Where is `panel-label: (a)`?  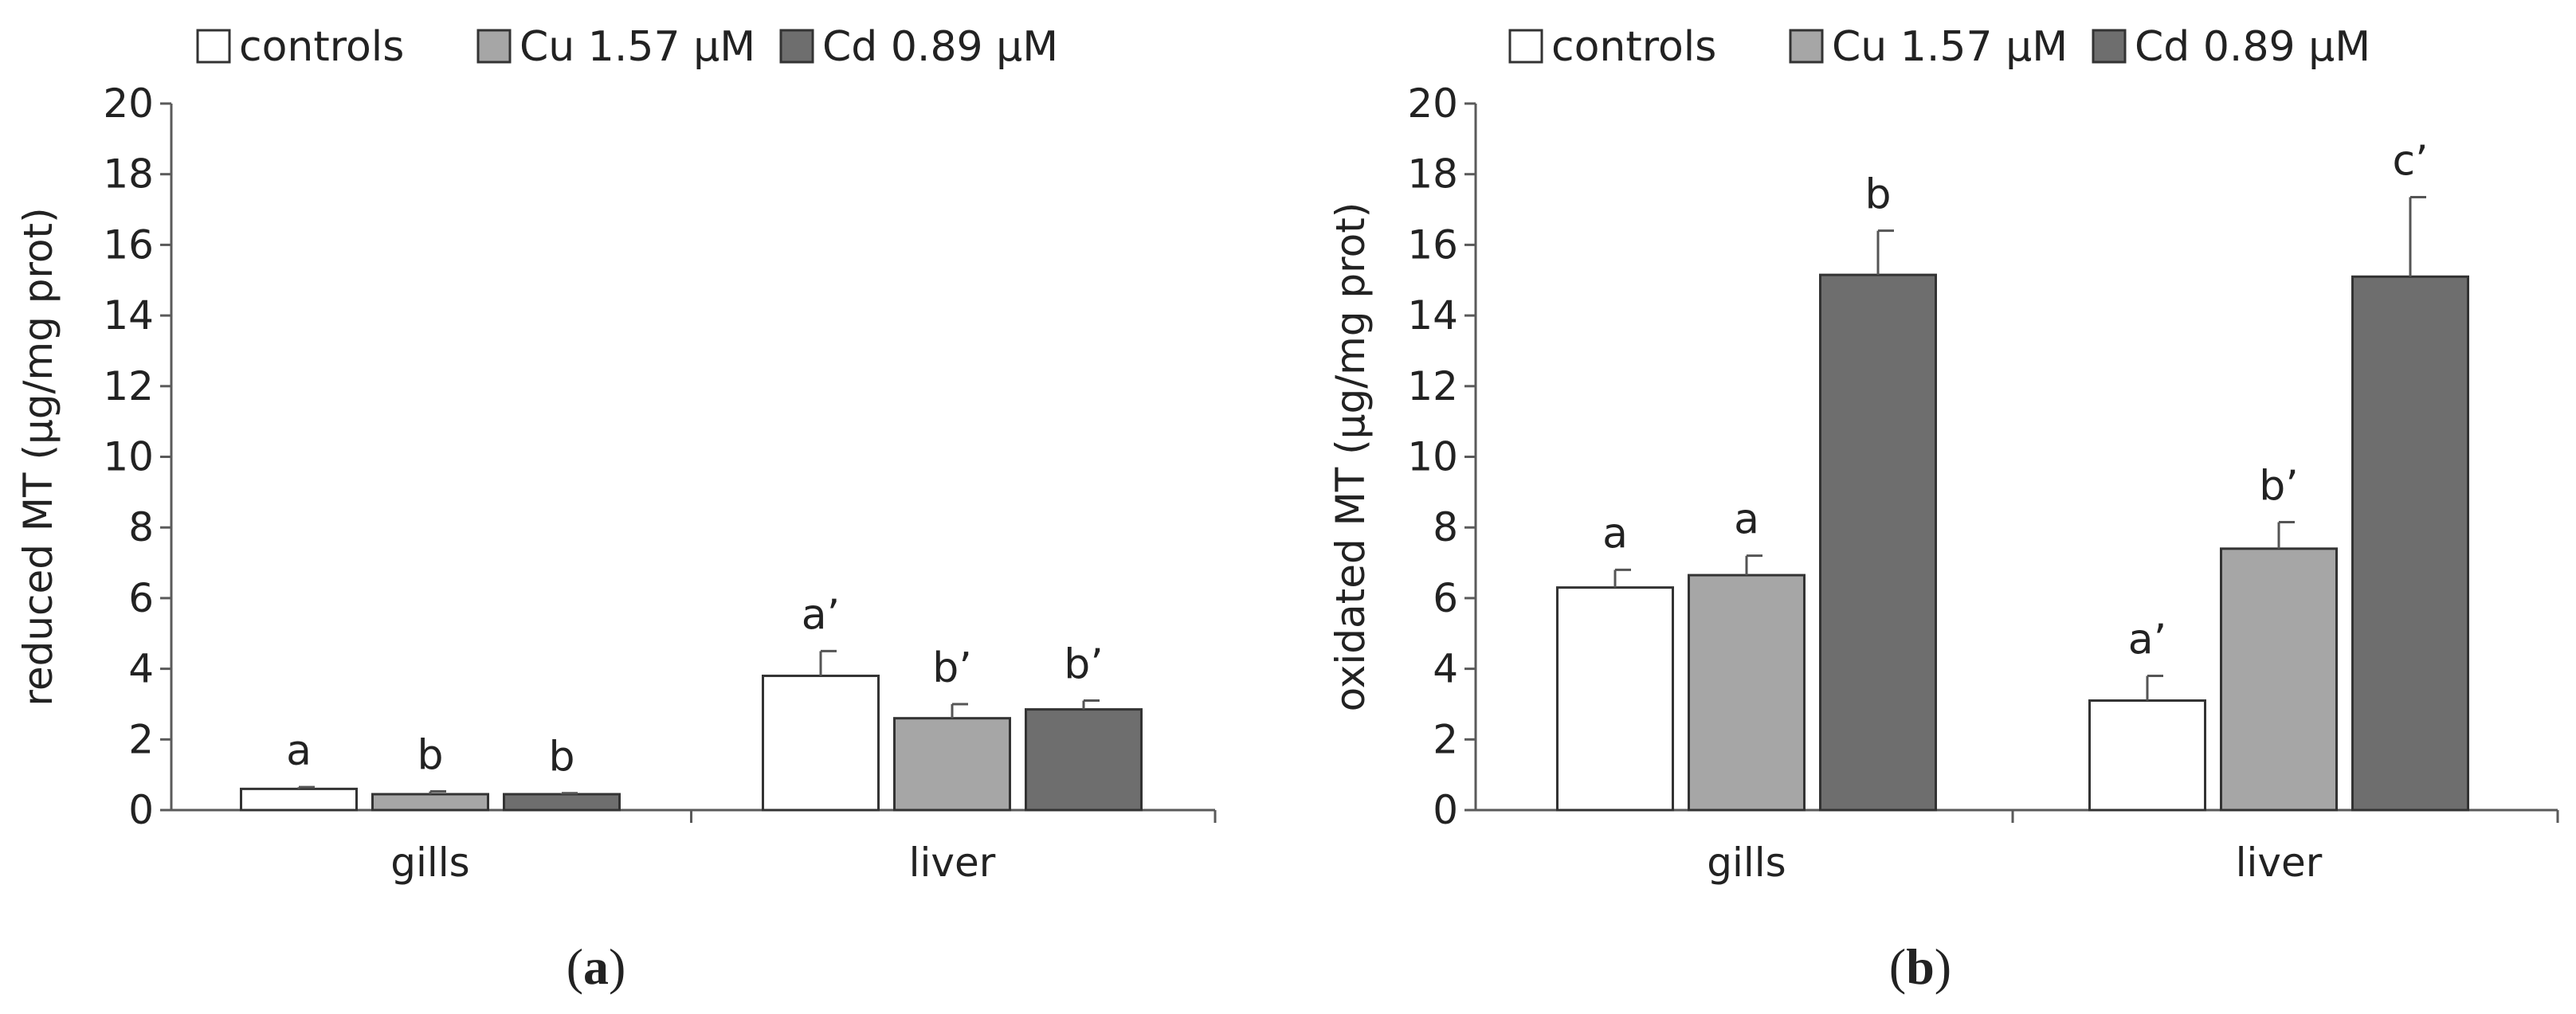 panel-label: (a) is located at coordinates (596, 967).